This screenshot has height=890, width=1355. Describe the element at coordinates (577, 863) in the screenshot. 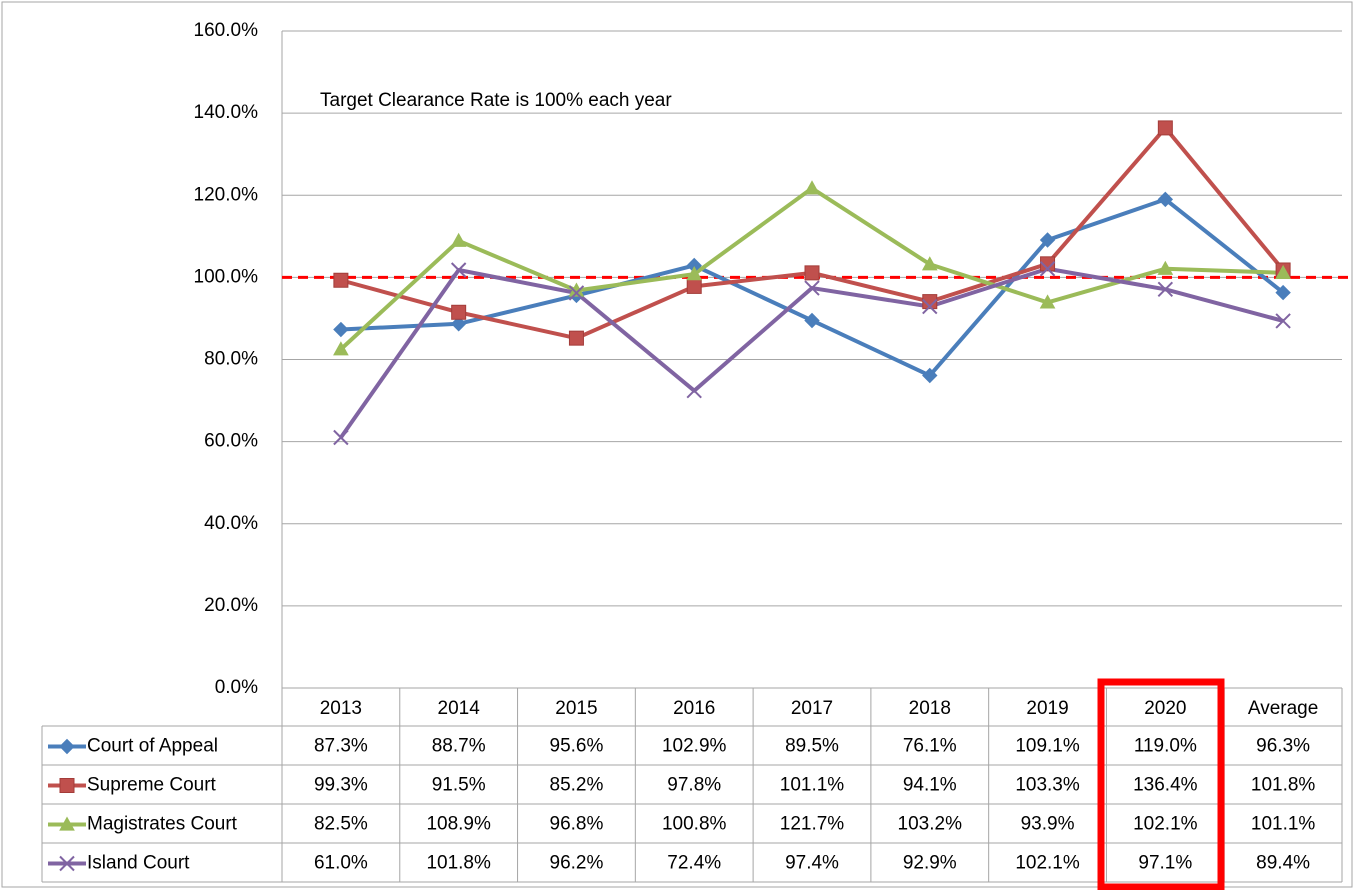

I see `table-cell: 96.2%` at that location.